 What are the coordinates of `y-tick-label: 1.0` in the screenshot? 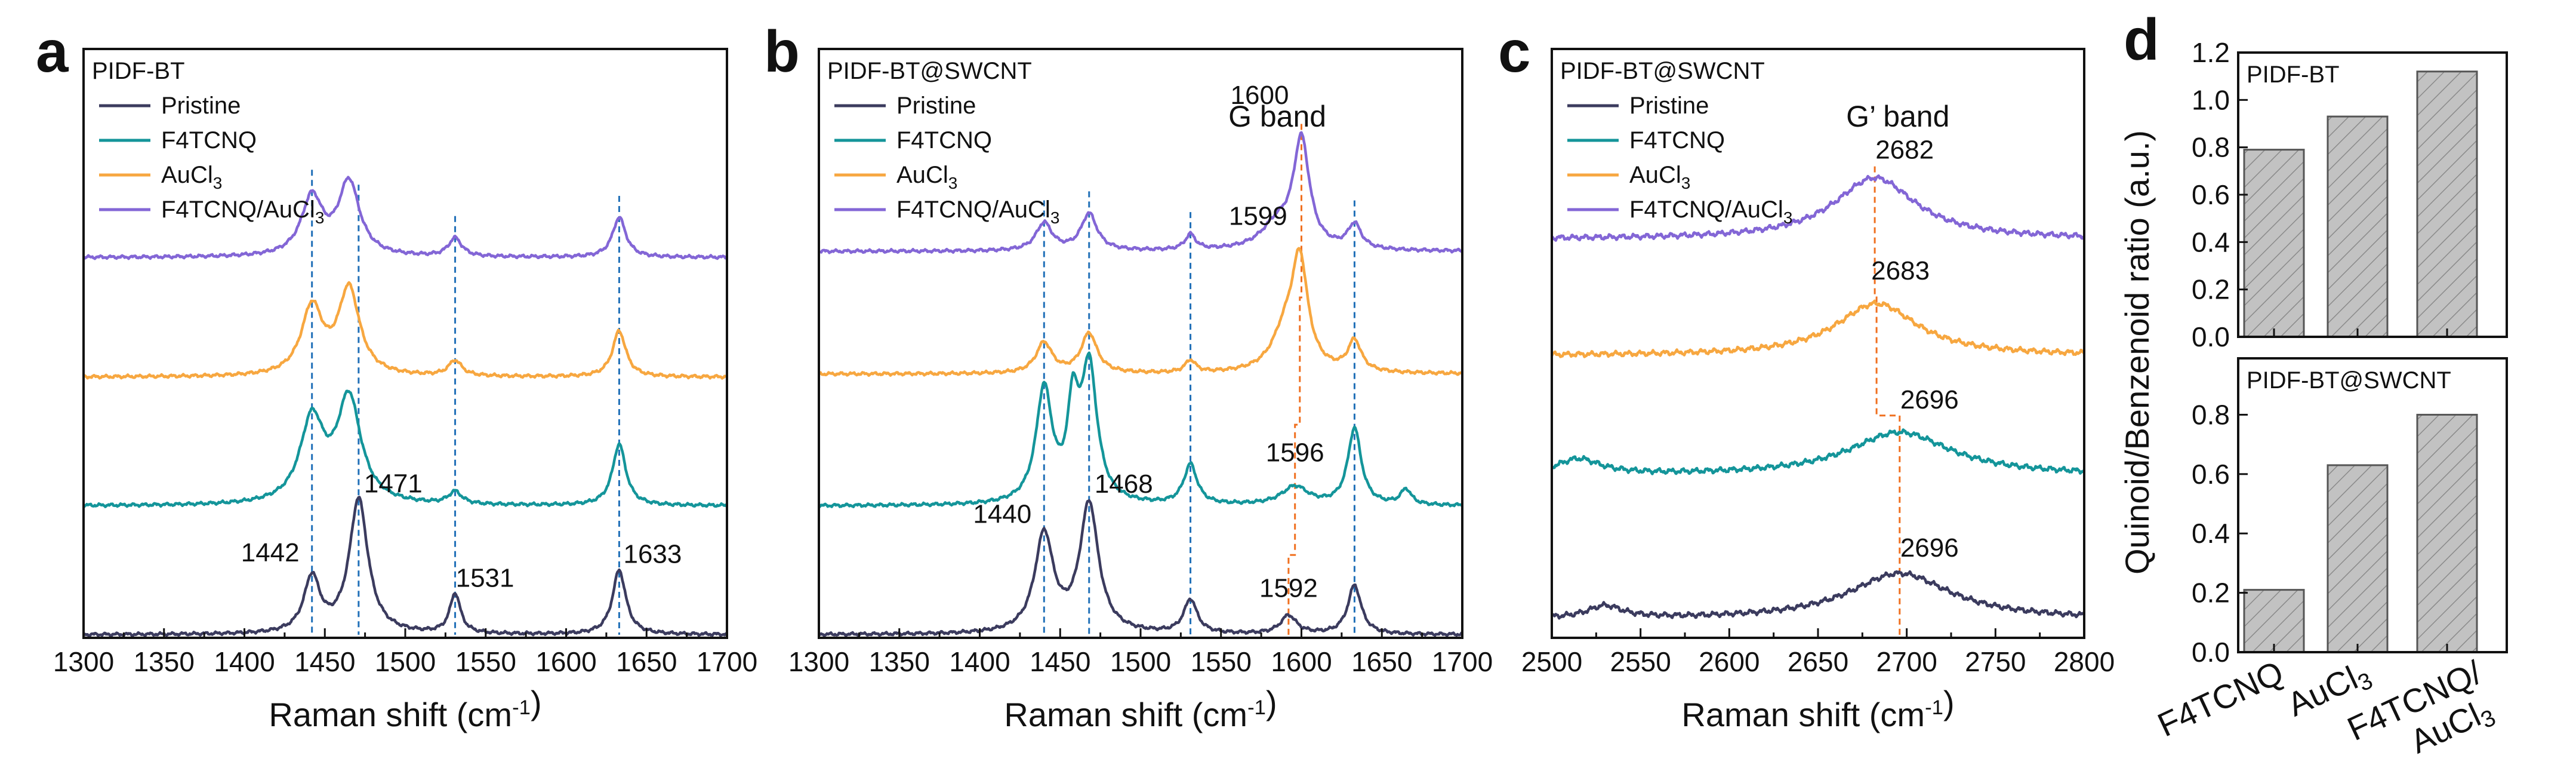 It's located at (2211, 99).